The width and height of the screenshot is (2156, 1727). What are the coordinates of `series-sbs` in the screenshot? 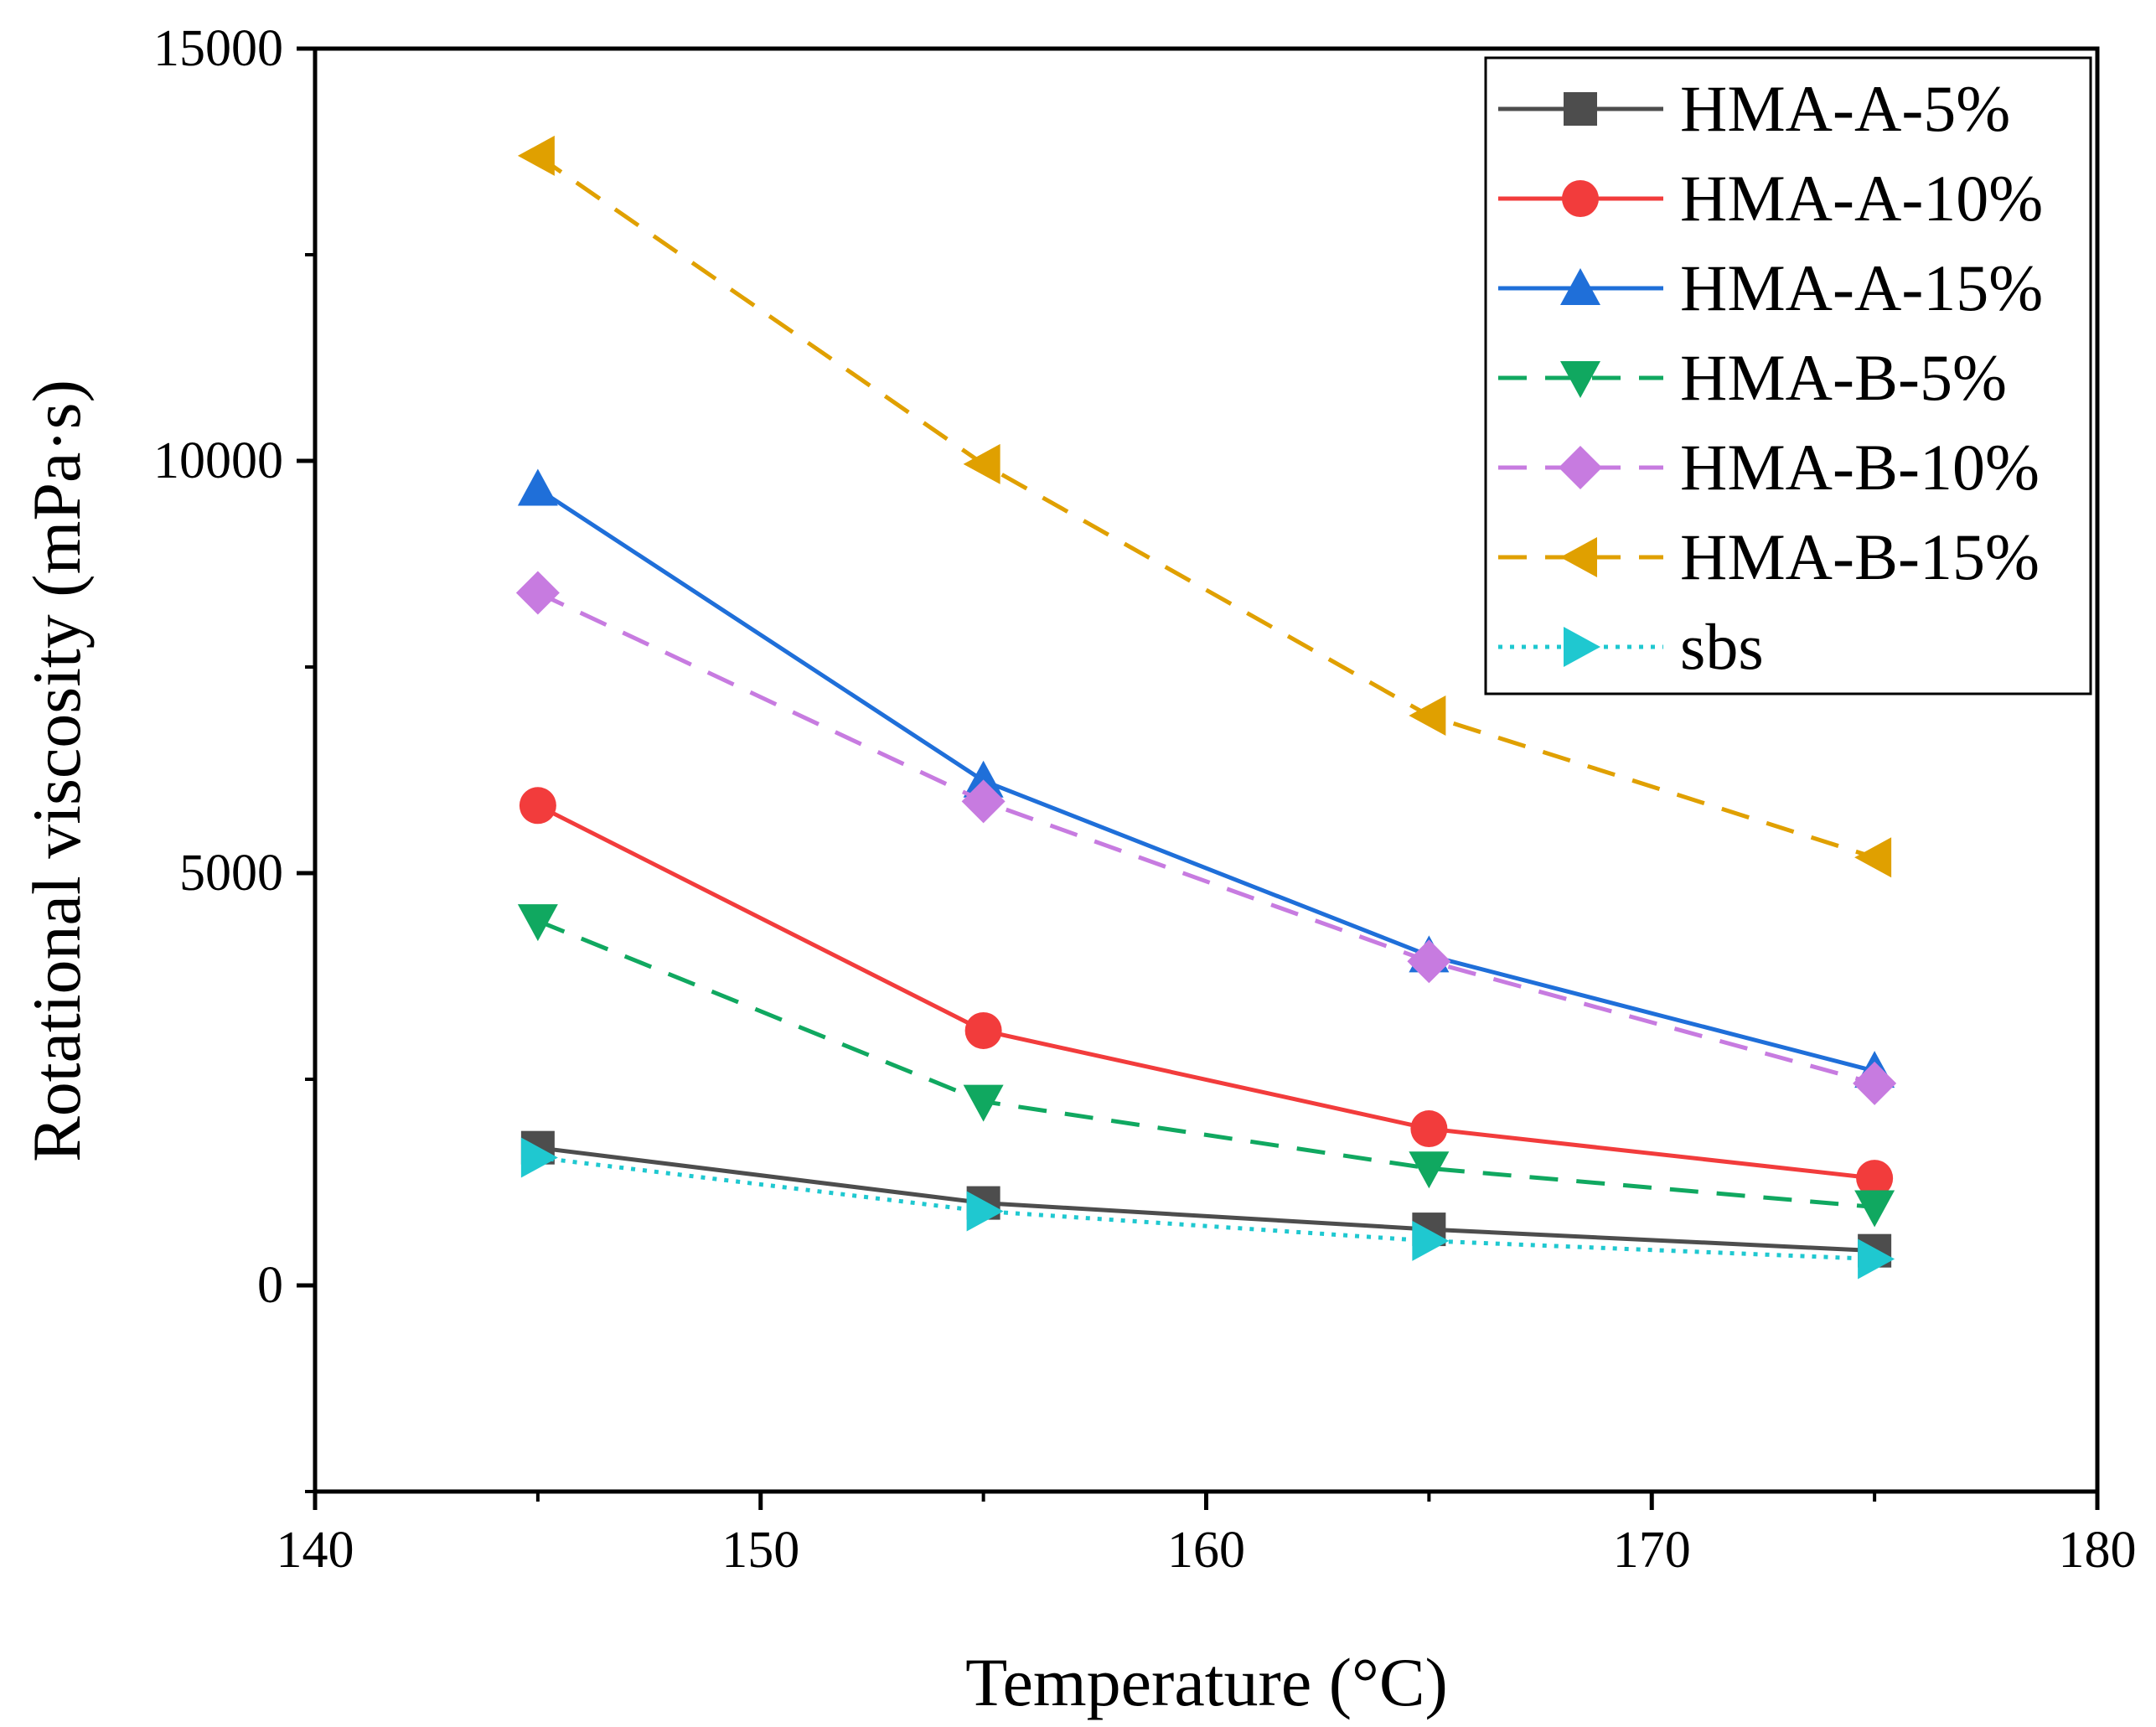 It's located at (1207, 1208).